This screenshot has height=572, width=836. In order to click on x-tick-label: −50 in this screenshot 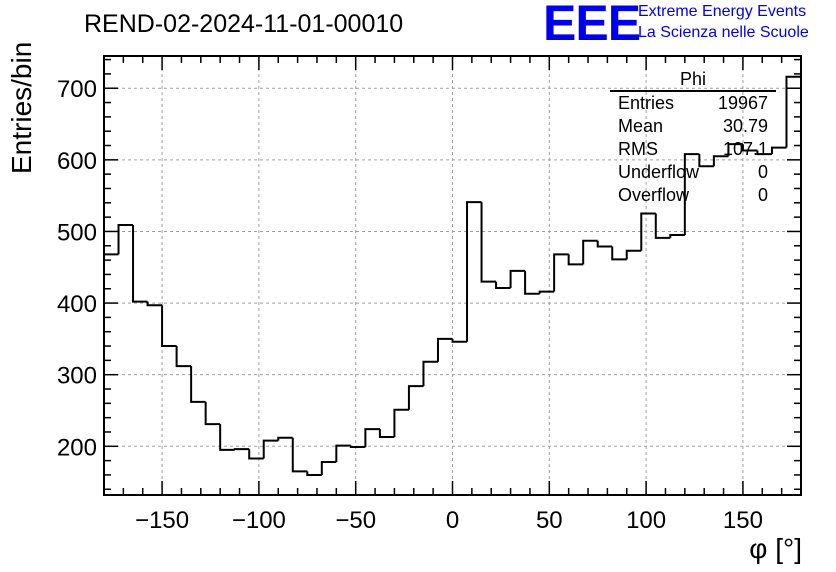, I will do `click(355, 520)`.